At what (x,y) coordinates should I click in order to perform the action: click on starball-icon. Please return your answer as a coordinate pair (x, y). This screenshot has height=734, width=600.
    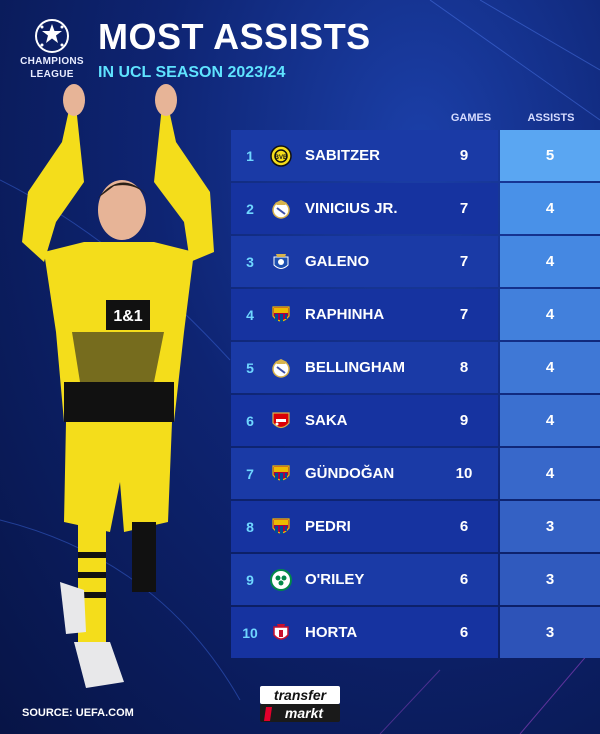
    Looking at the image, I should click on (52, 36).